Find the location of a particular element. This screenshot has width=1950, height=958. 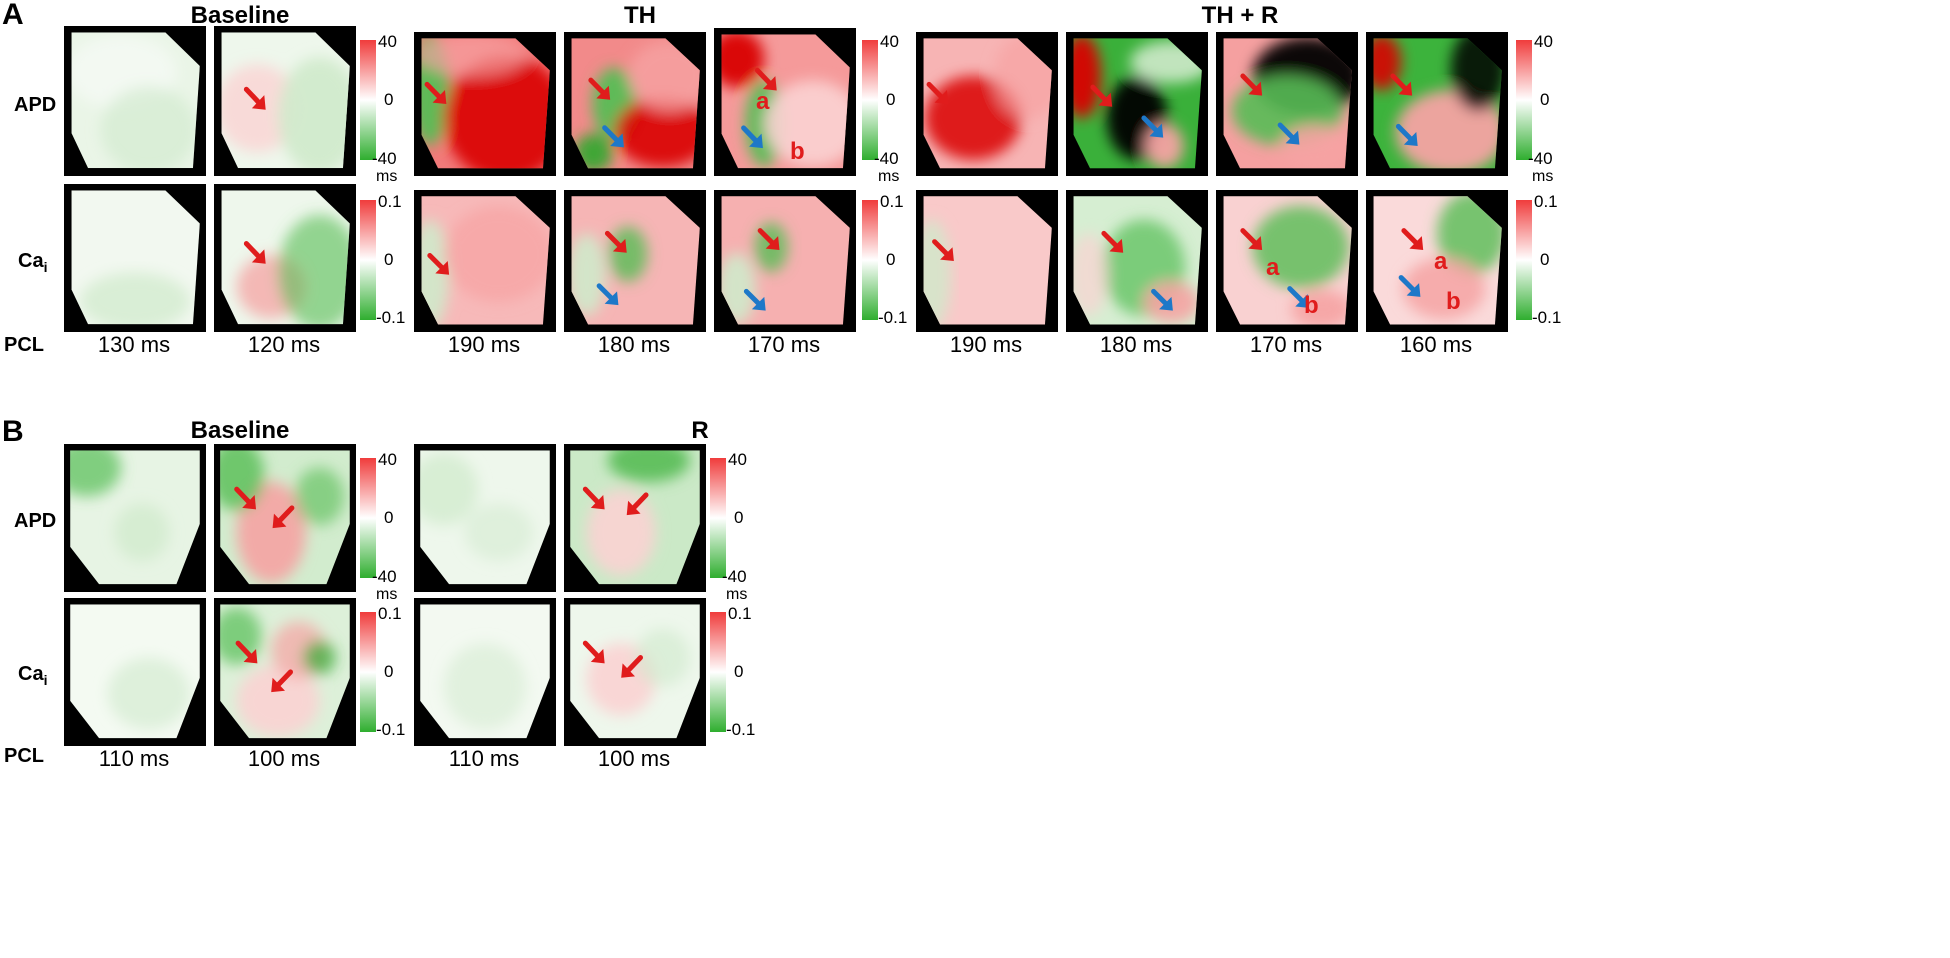

map-apd-b1 is located at coordinates (135, 518).